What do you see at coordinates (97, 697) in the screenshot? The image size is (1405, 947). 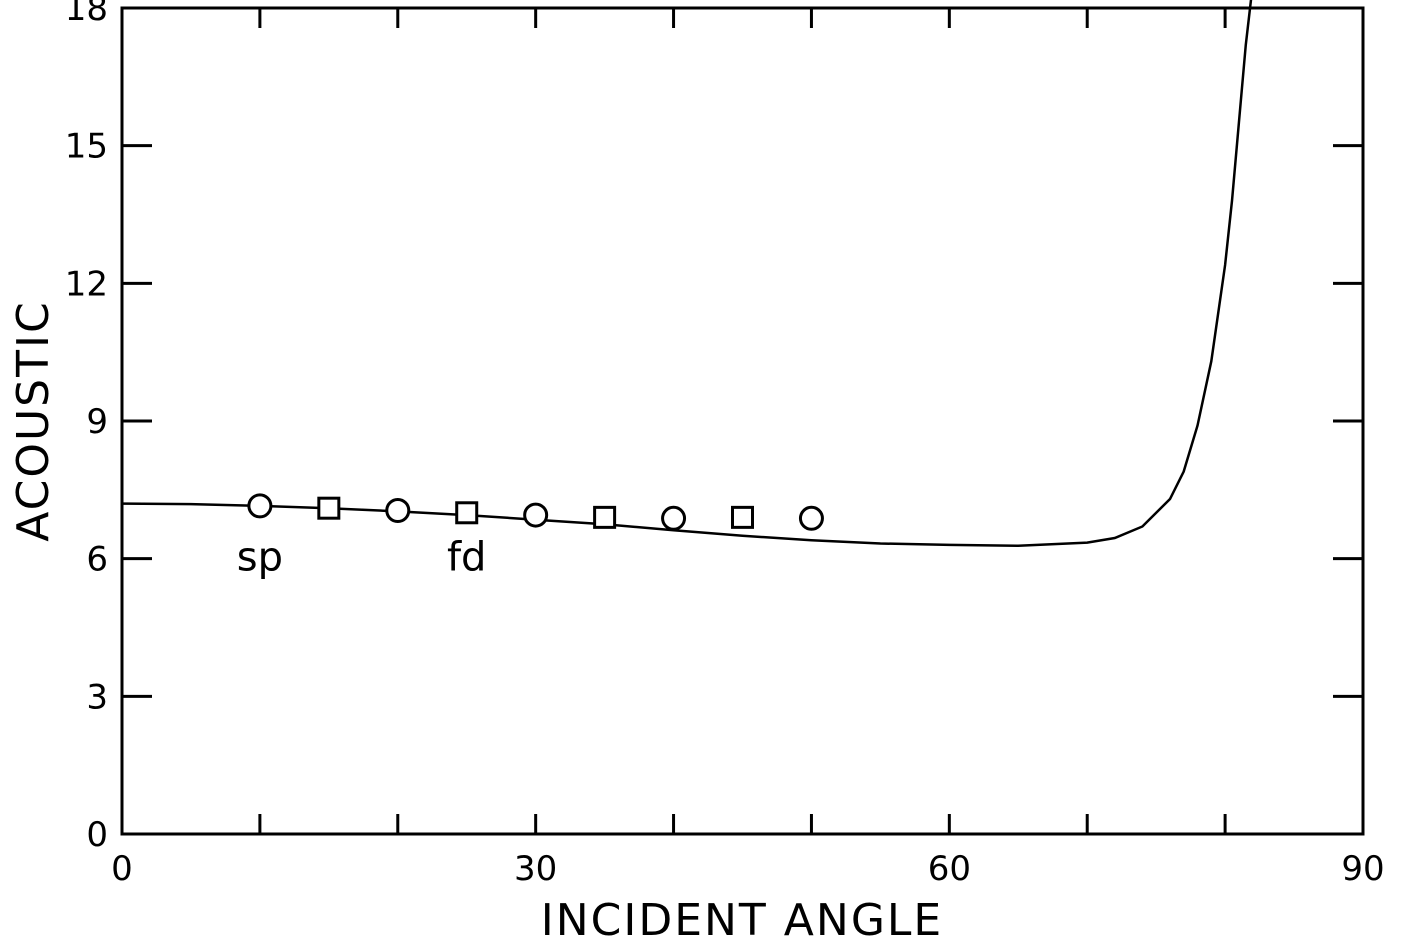 I see `y-tick-label: 3` at bounding box center [97, 697].